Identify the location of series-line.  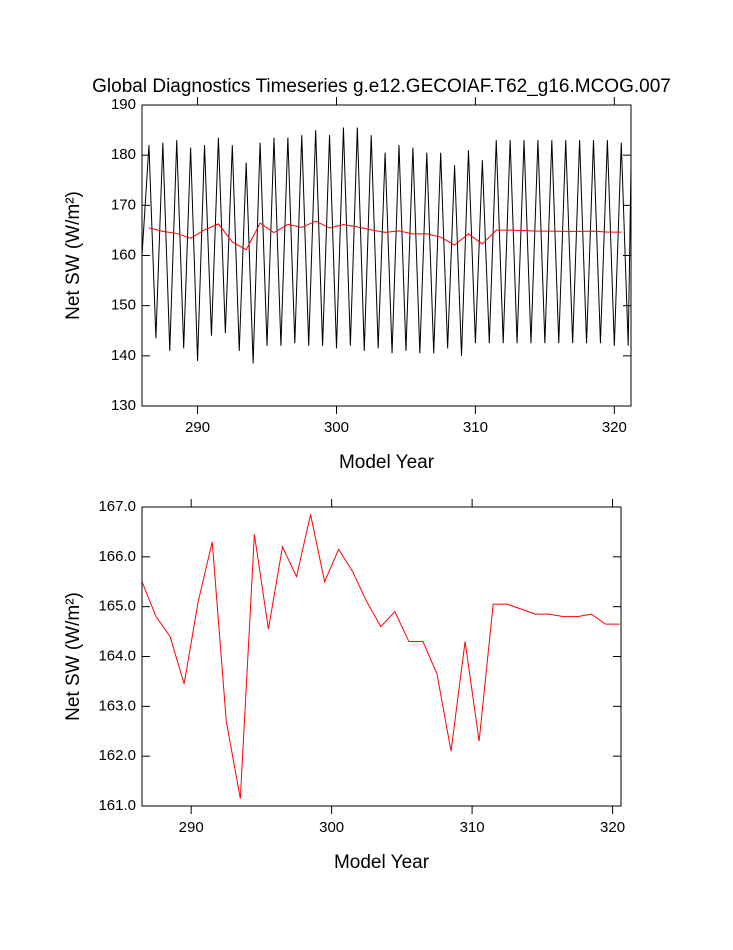
(385, 235).